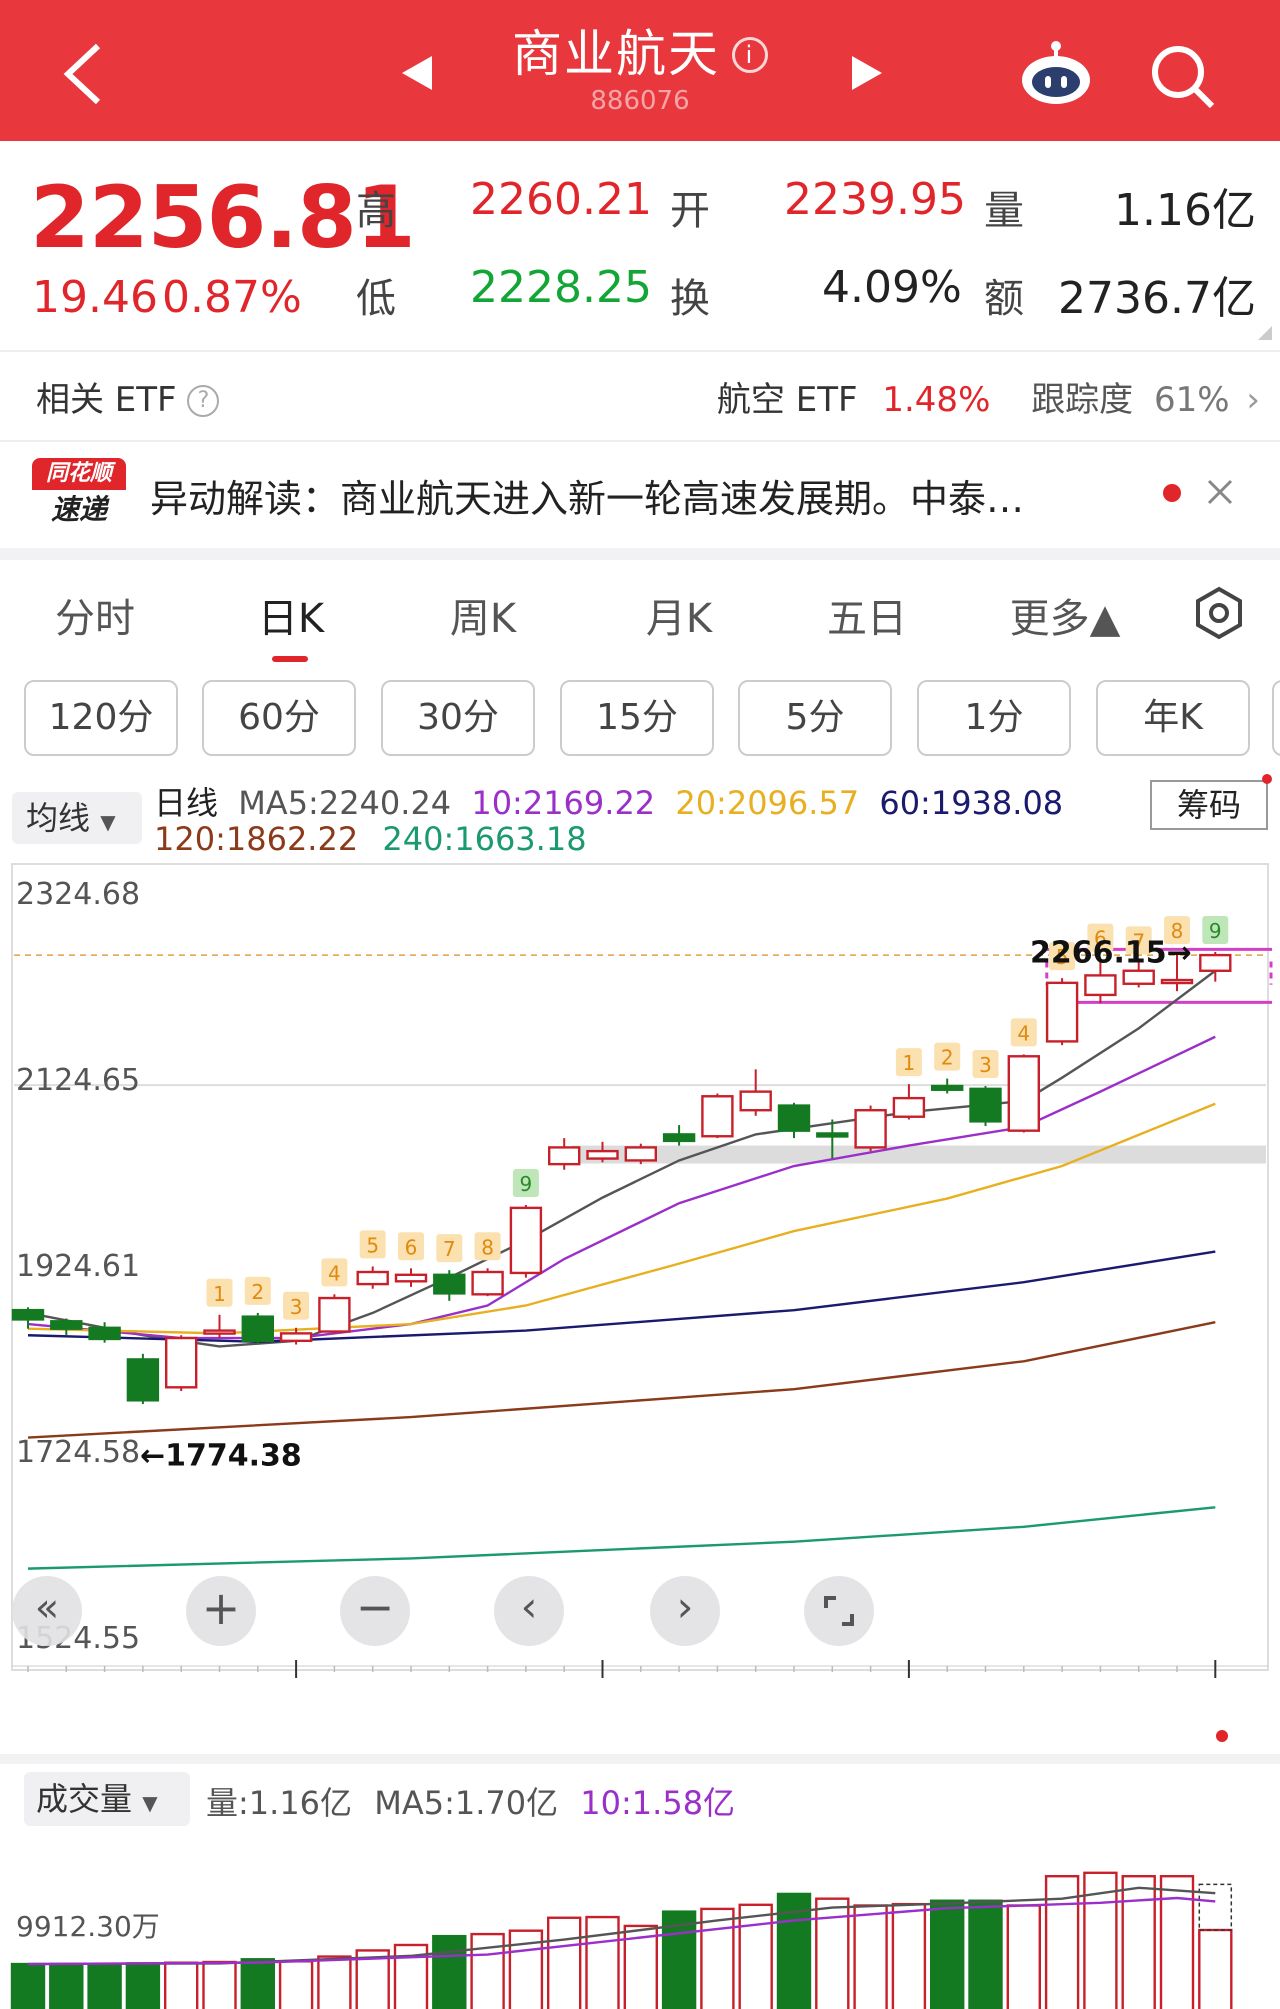 The width and height of the screenshot is (1280, 2009). What do you see at coordinates (1222, 1736) in the screenshot?
I see `latest-marker-dot` at bounding box center [1222, 1736].